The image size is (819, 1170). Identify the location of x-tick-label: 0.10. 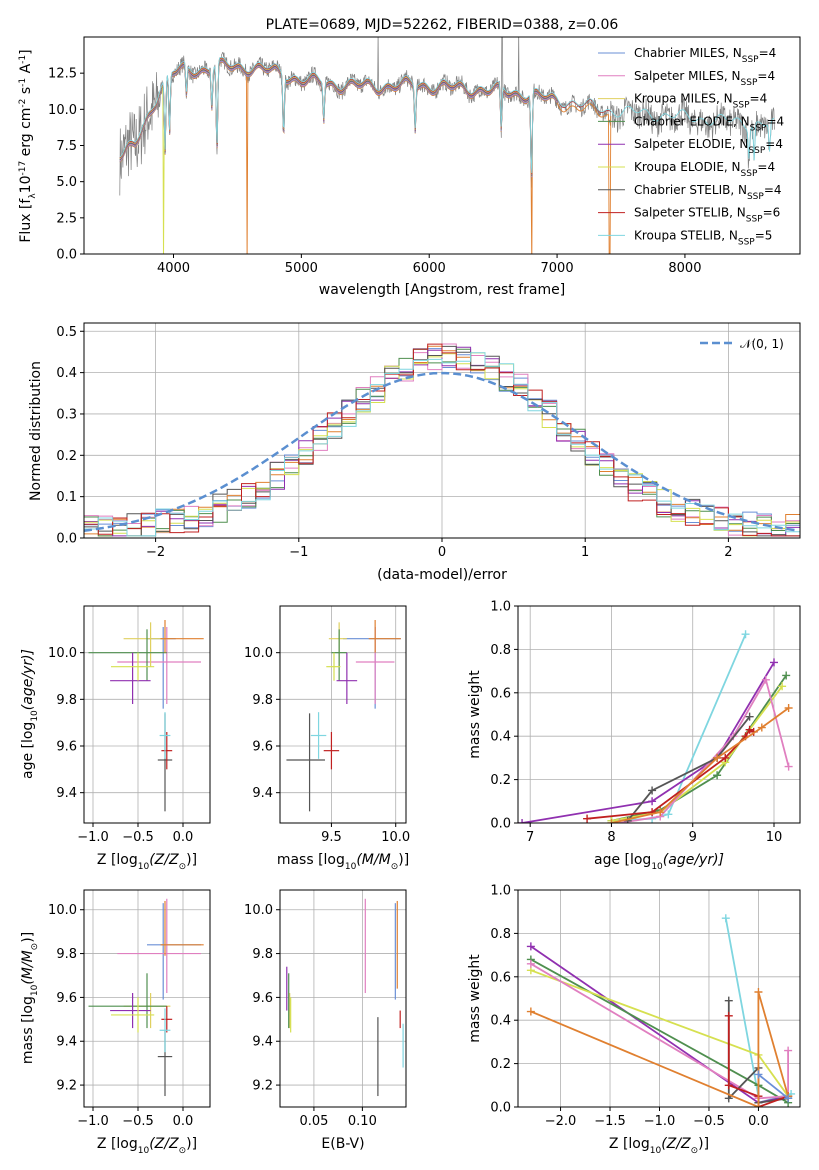
(362, 1121).